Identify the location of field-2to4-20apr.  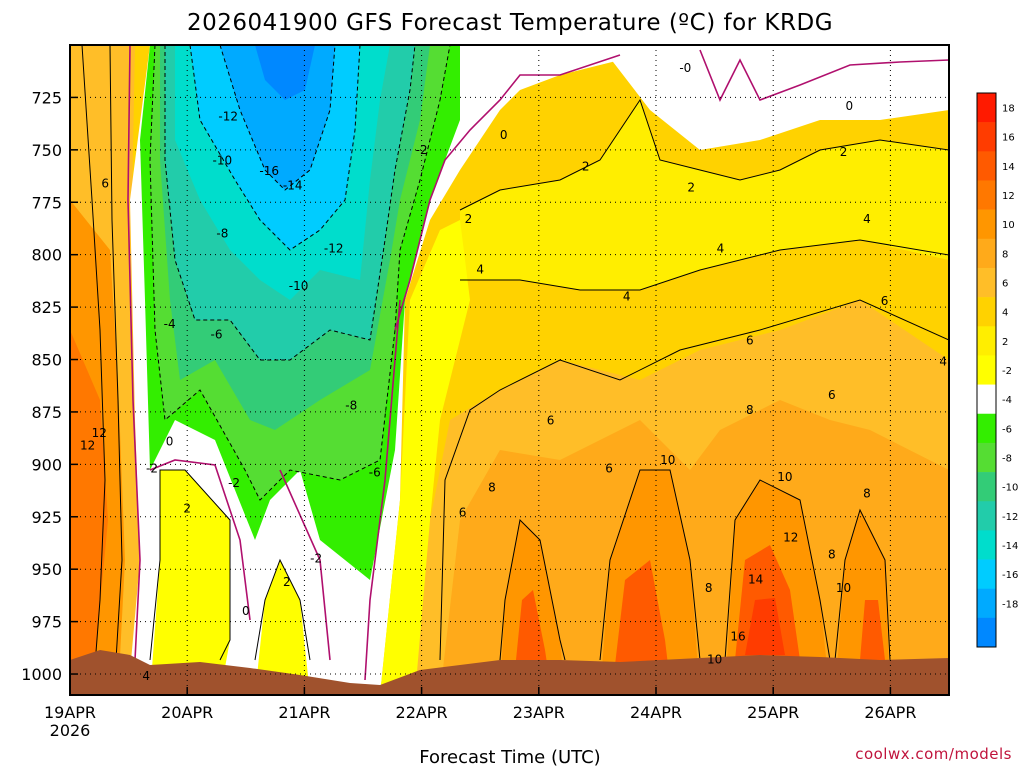
(190, 582).